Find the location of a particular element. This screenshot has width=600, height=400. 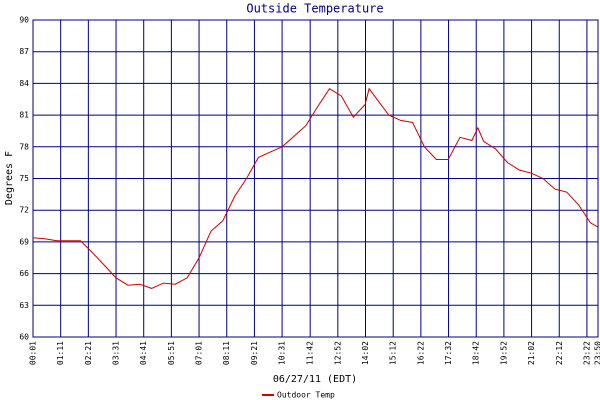

x-tick-label: 08:11 is located at coordinates (226, 353).